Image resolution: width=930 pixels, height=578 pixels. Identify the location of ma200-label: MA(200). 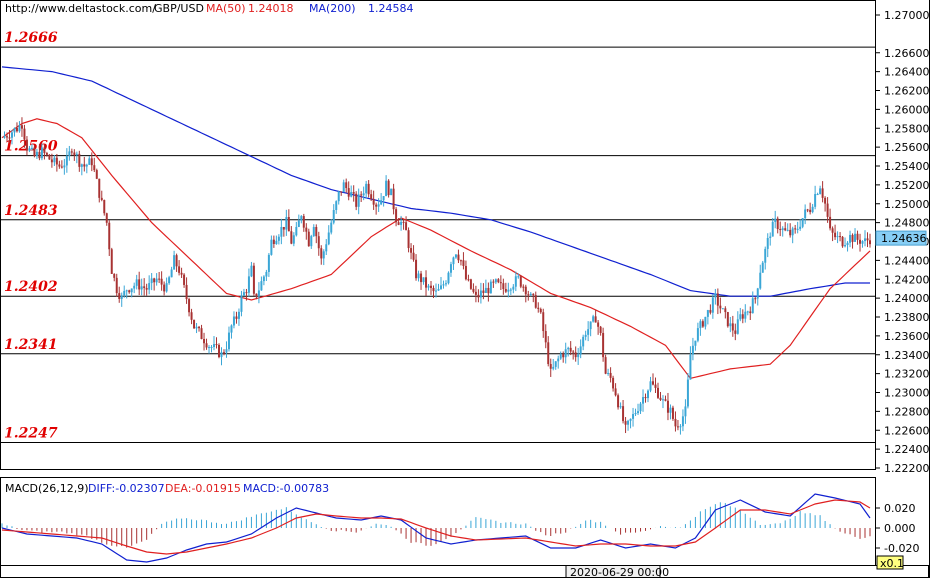
(332, 8).